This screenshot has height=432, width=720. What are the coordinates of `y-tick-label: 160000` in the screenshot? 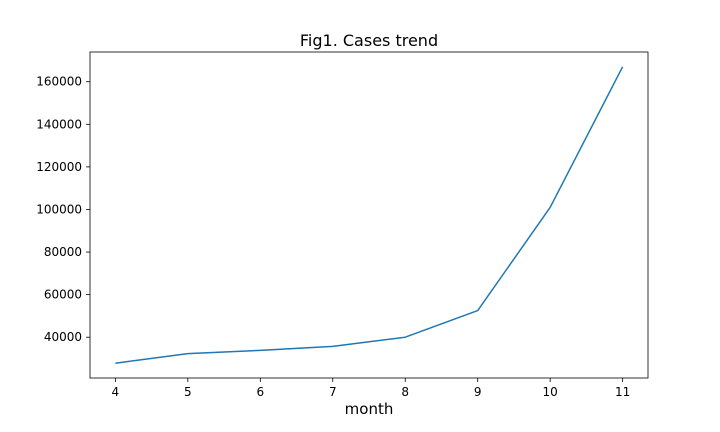 It's located at (59, 82).